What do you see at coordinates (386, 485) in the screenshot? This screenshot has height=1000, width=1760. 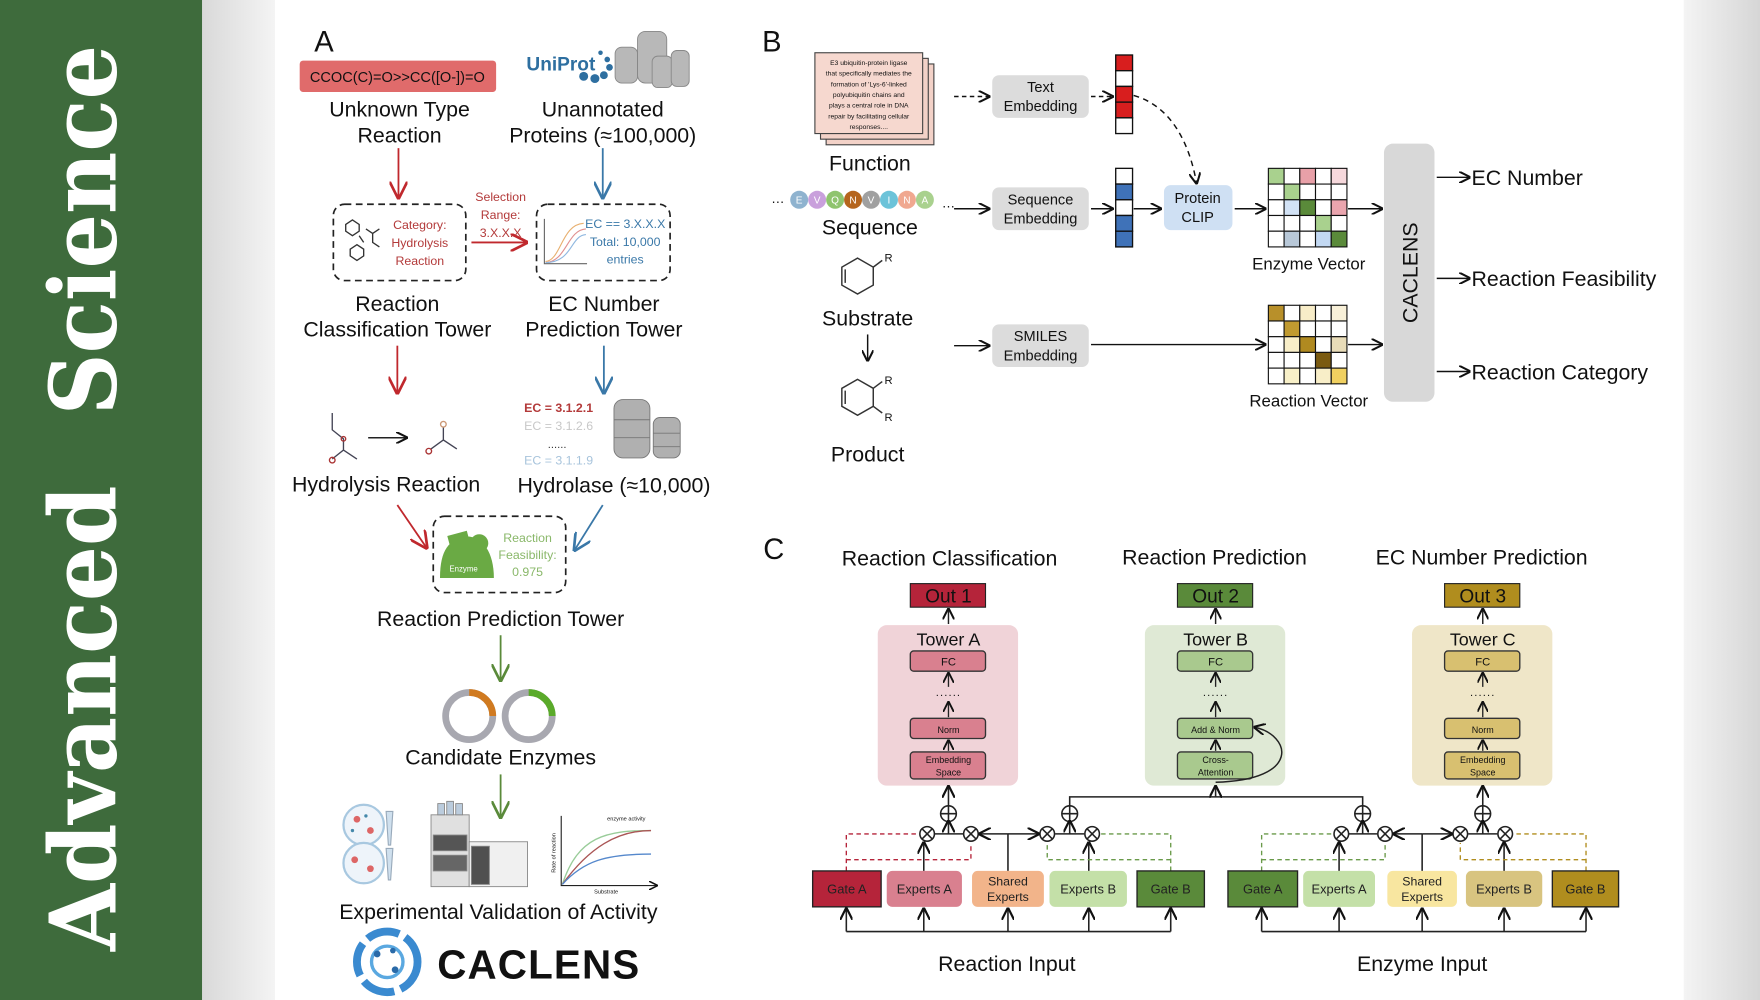 I see `hydrolysis-reaction-label: Hydrolysis Reaction` at bounding box center [386, 485].